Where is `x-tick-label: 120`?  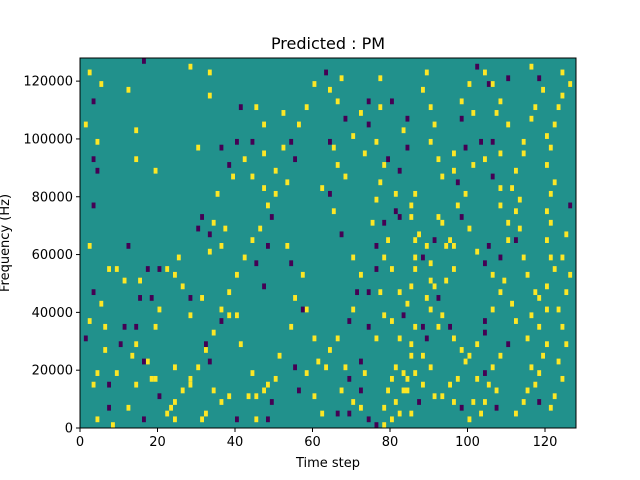 x-tick-label: 120 is located at coordinates (545, 442).